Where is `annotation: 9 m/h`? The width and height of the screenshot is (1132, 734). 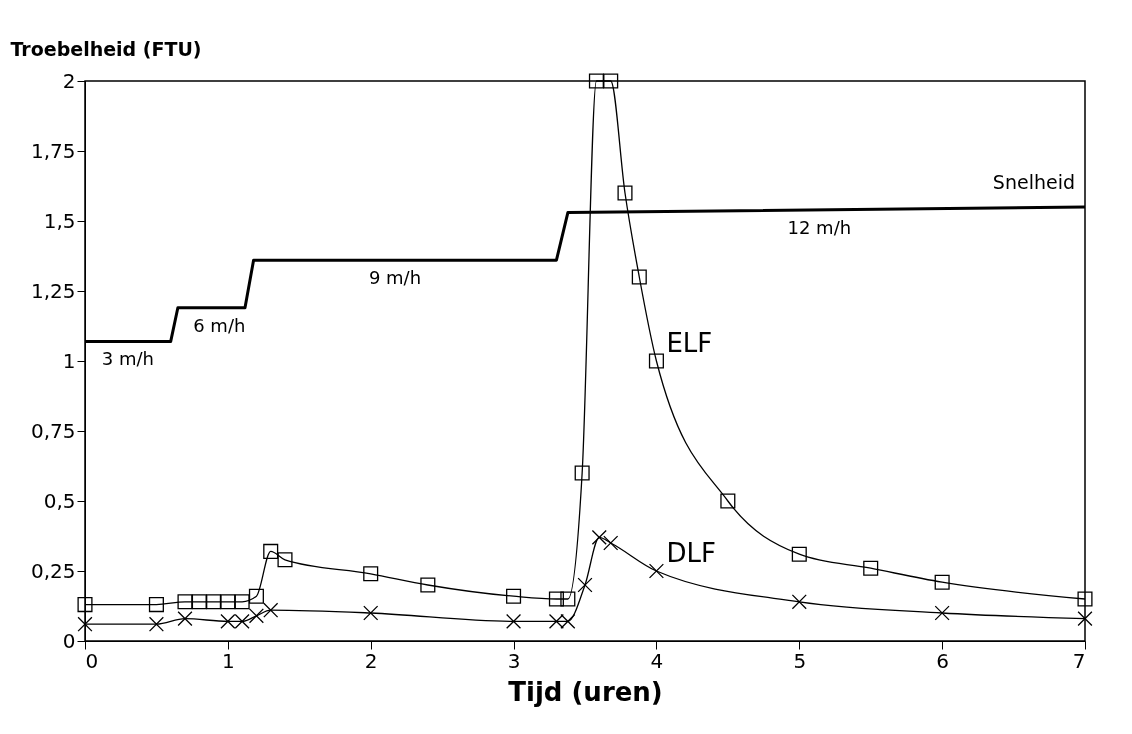
annotation: 9 m/h is located at coordinates (395, 278).